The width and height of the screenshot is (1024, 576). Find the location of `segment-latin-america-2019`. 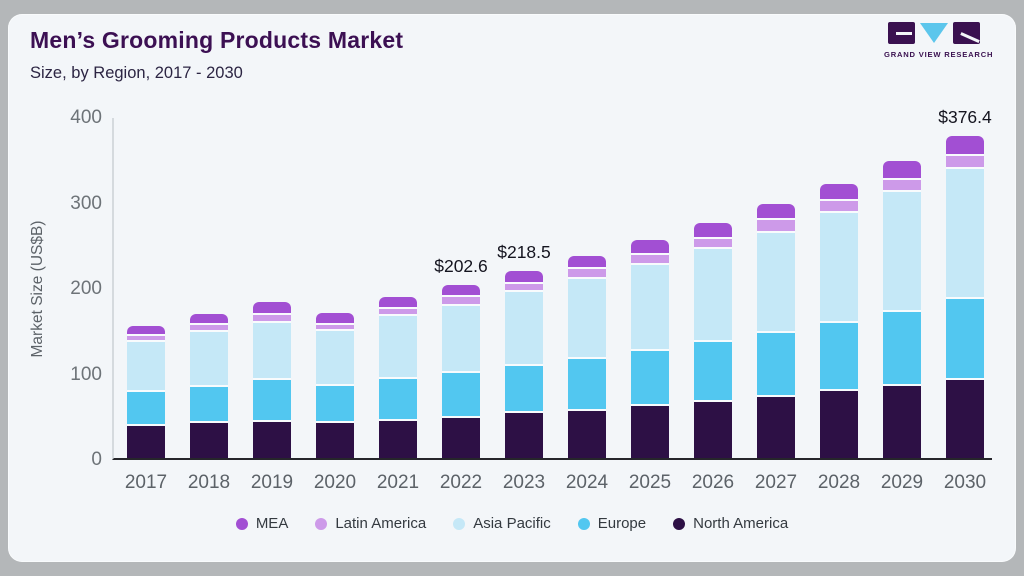

segment-latin-america-2019 is located at coordinates (272, 317).